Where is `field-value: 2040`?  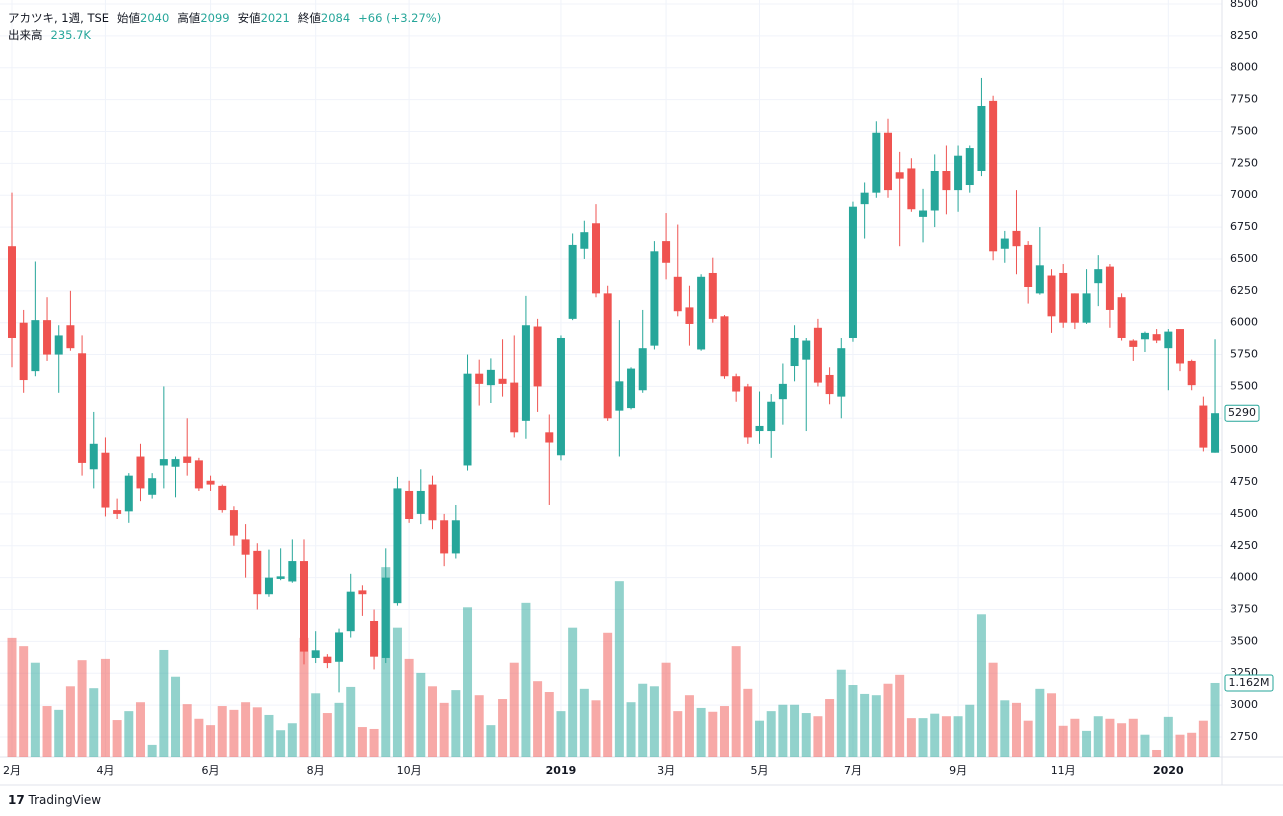 field-value: 2040 is located at coordinates (155, 18).